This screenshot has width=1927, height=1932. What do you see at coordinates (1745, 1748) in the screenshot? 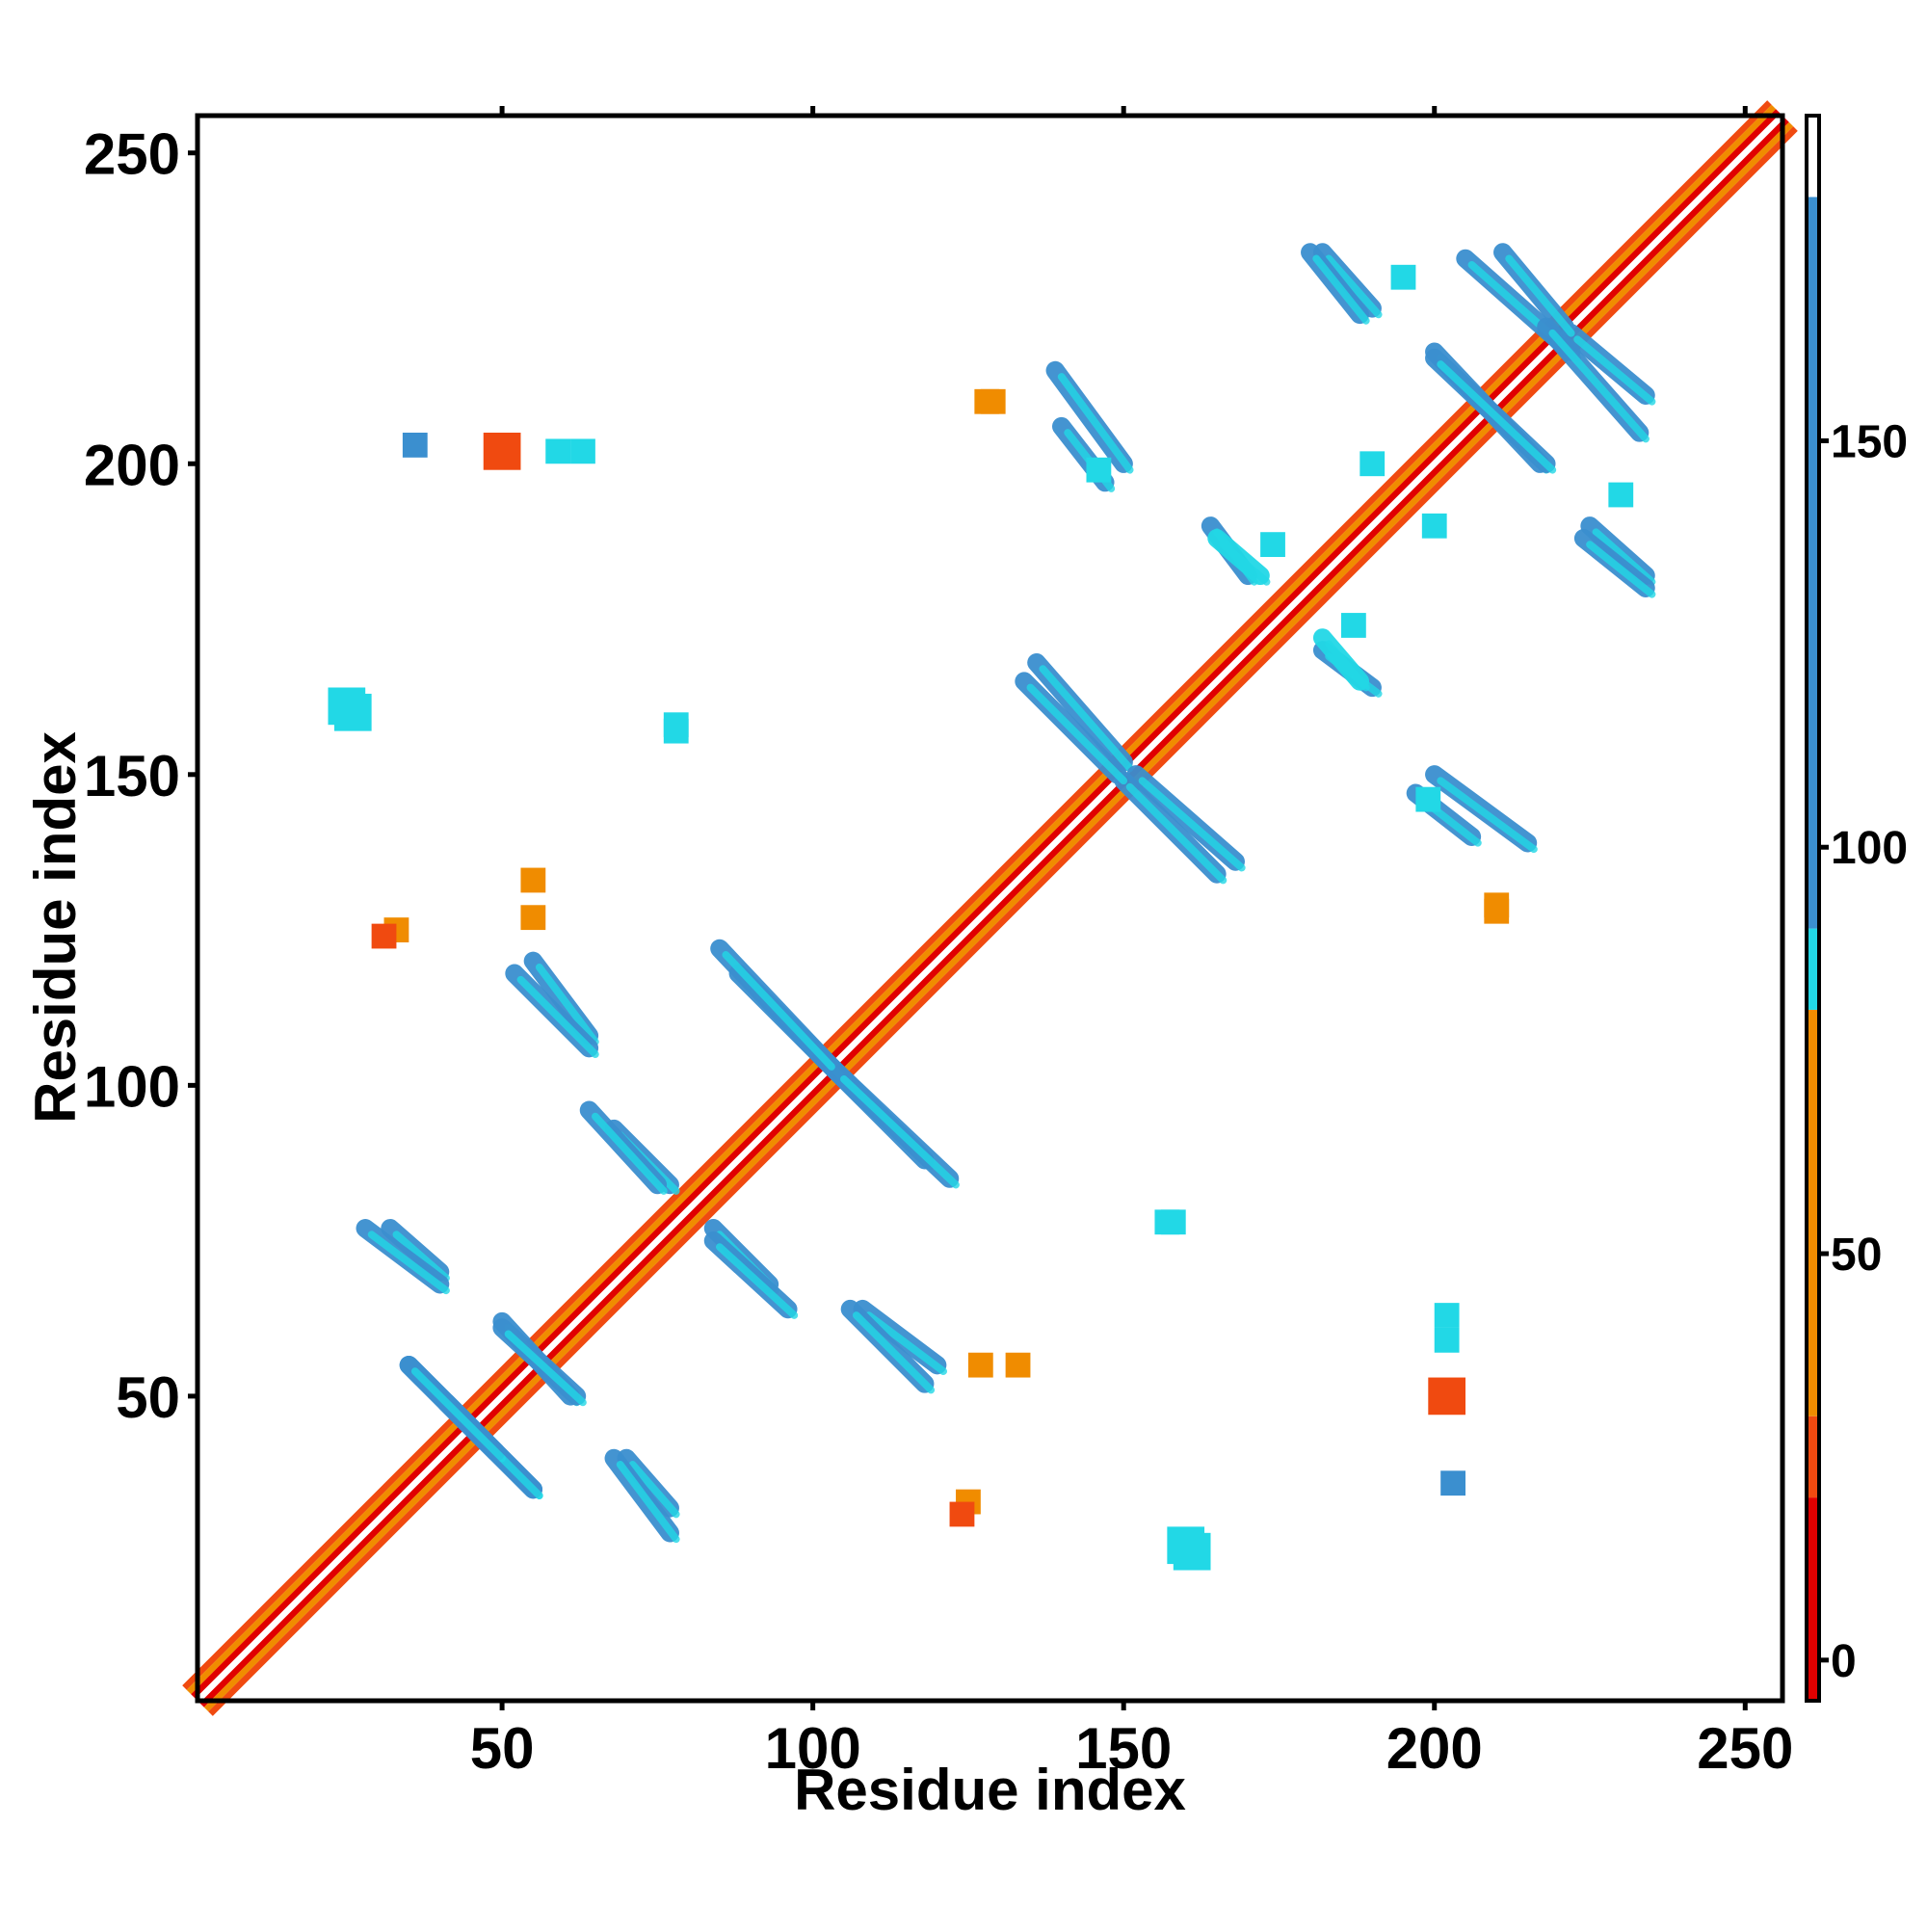
I see `x-tick-label: 250` at bounding box center [1745, 1748].